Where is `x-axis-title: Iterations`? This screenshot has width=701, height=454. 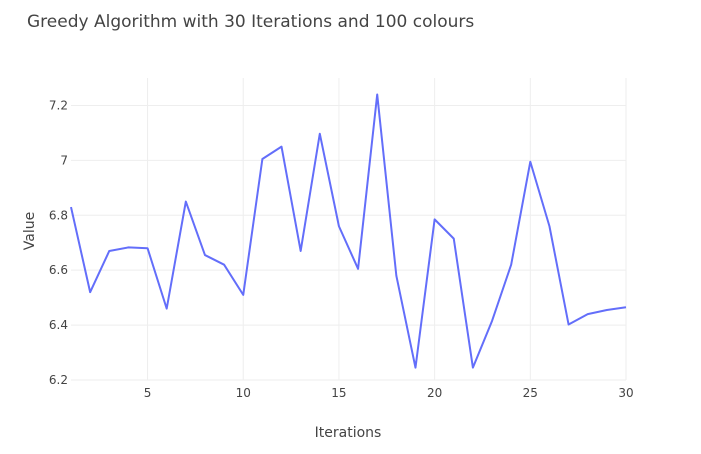
x-axis-title: Iterations is located at coordinates (348, 433).